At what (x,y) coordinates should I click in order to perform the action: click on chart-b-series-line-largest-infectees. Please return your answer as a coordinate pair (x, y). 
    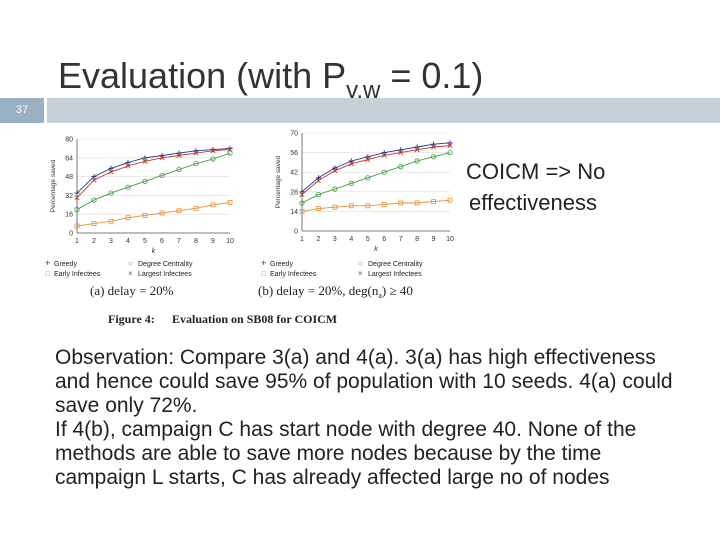
    Looking at the image, I should click on (376, 170).